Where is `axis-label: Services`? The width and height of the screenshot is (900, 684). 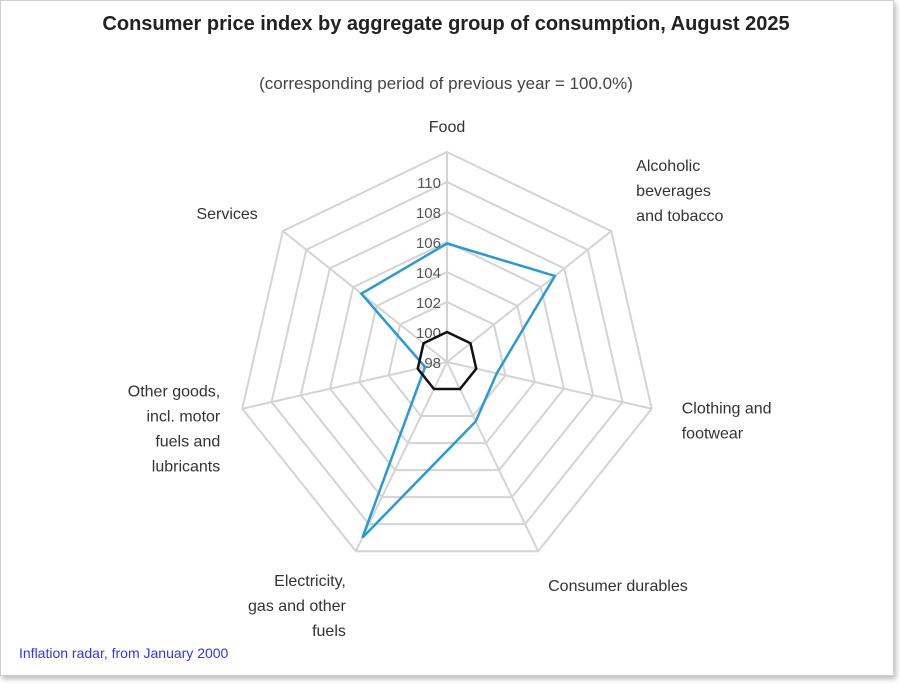
axis-label: Services is located at coordinates (226, 214).